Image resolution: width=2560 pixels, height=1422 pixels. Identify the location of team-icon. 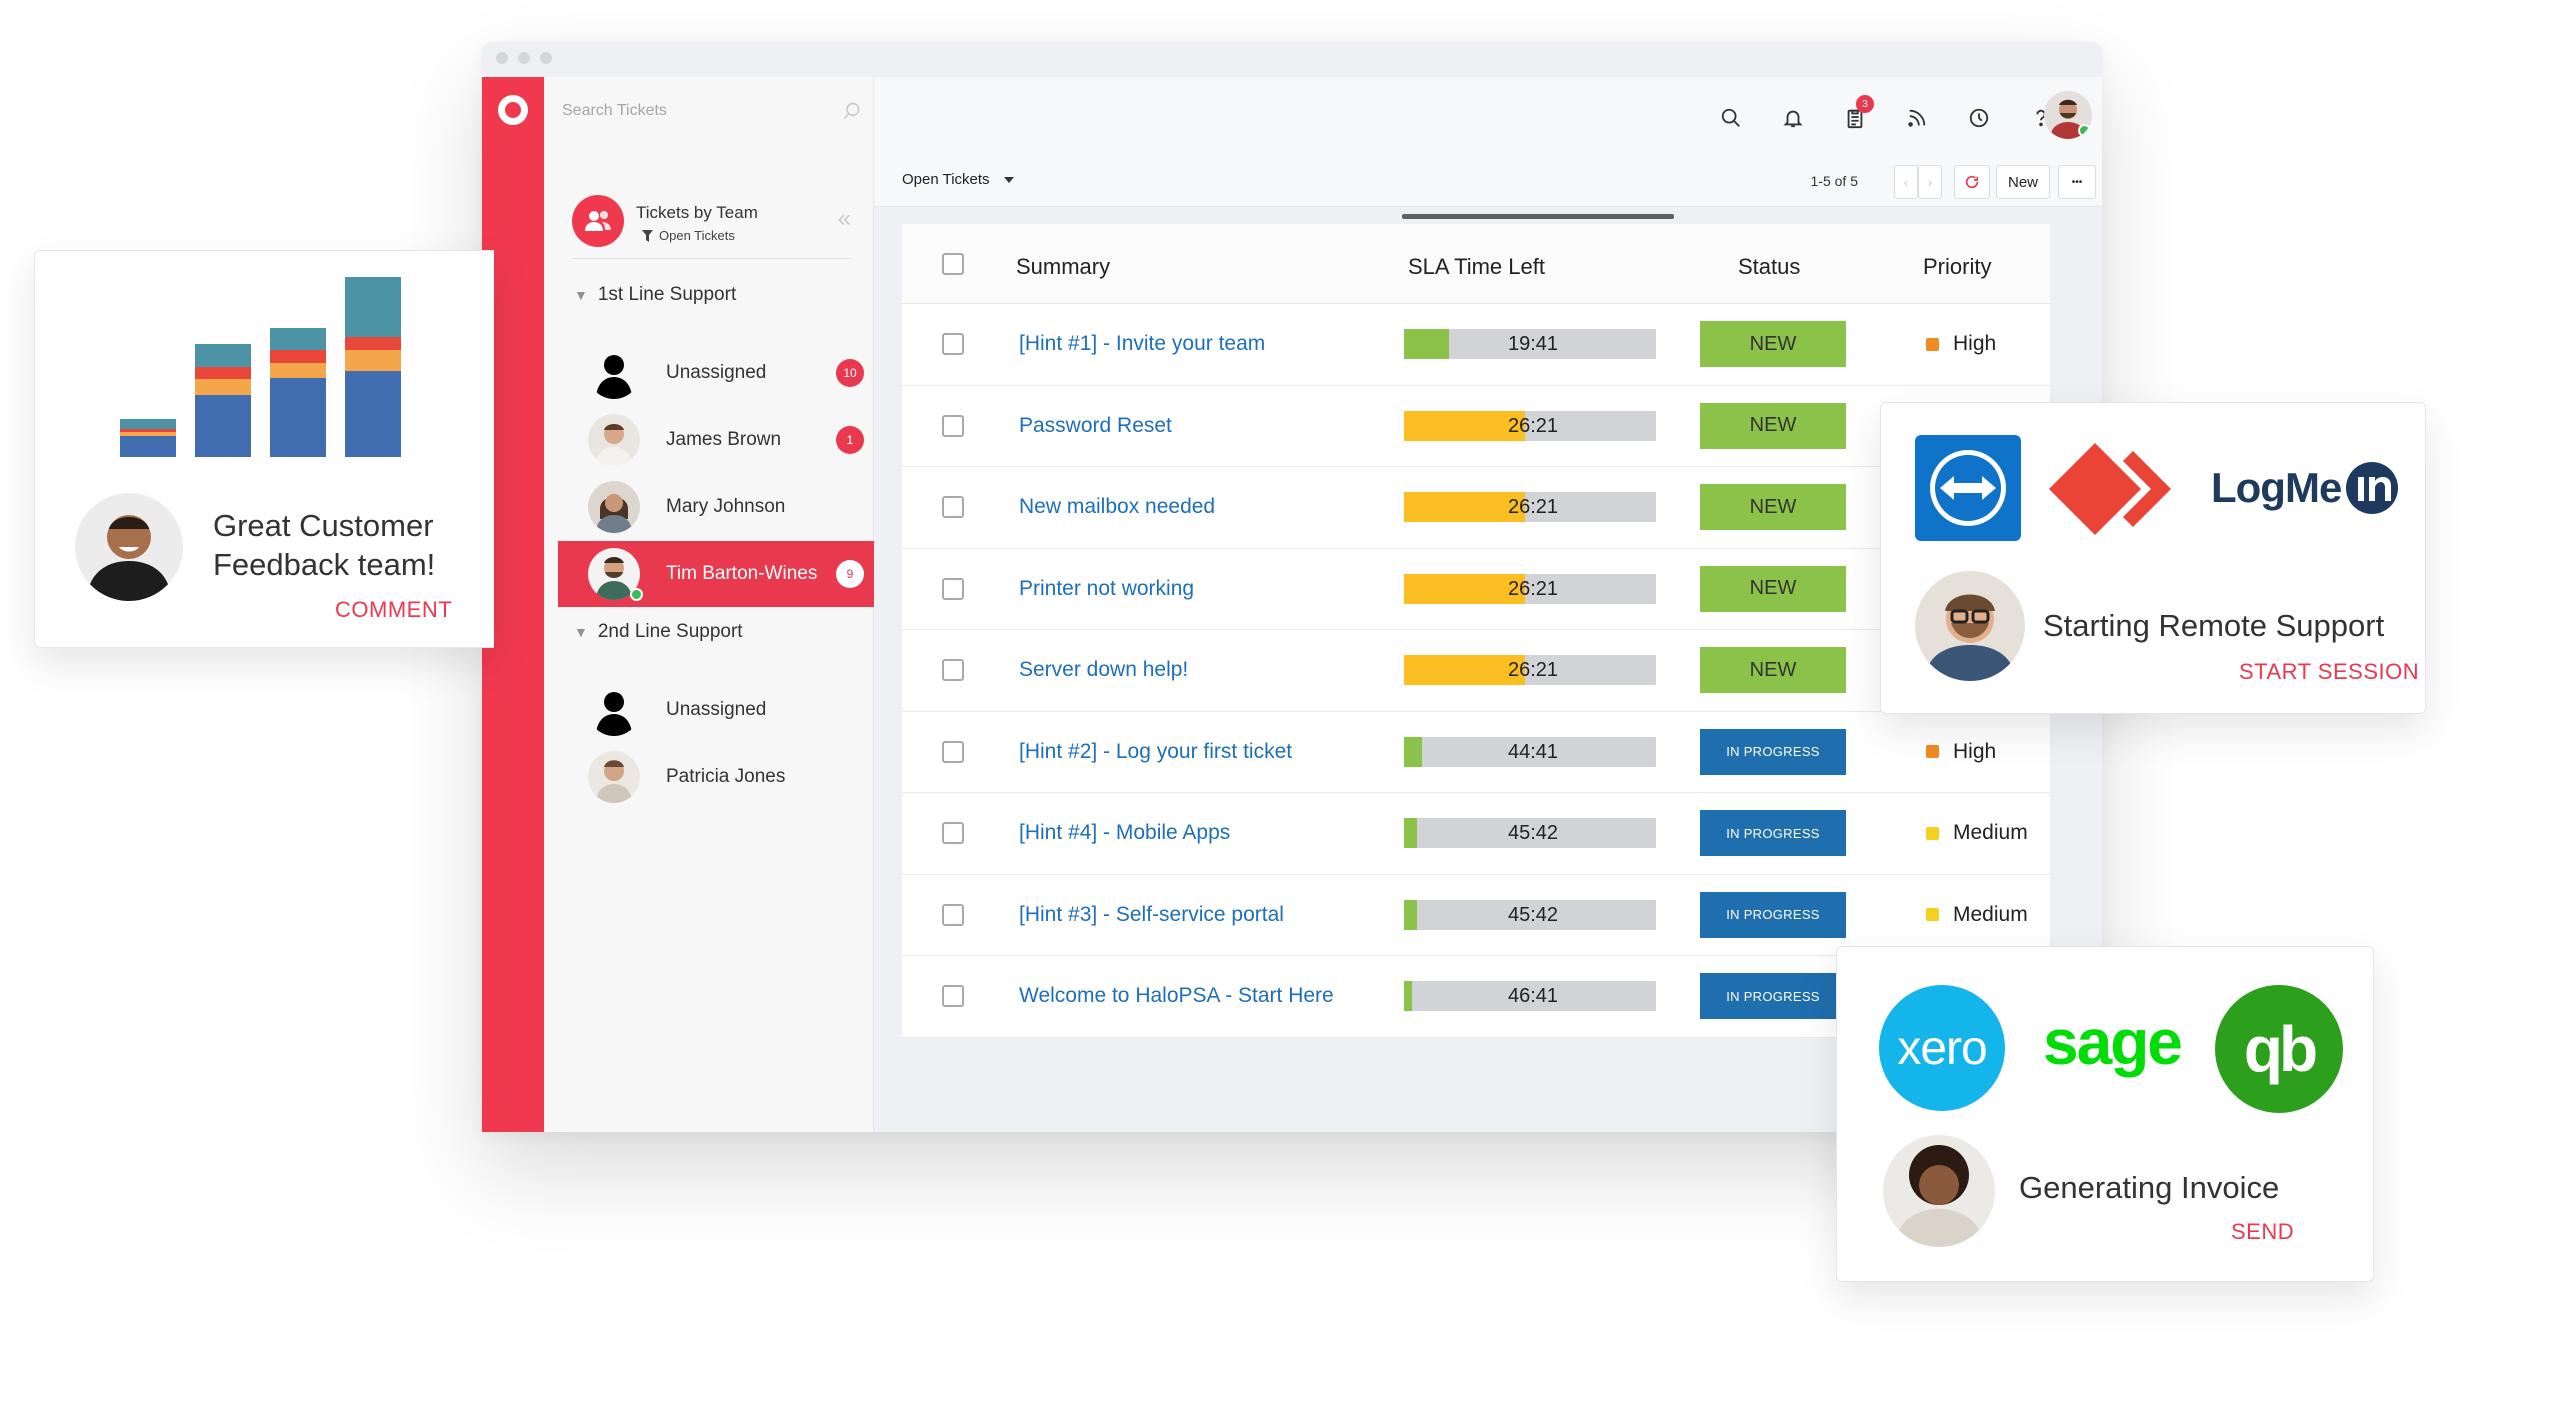
(598, 221).